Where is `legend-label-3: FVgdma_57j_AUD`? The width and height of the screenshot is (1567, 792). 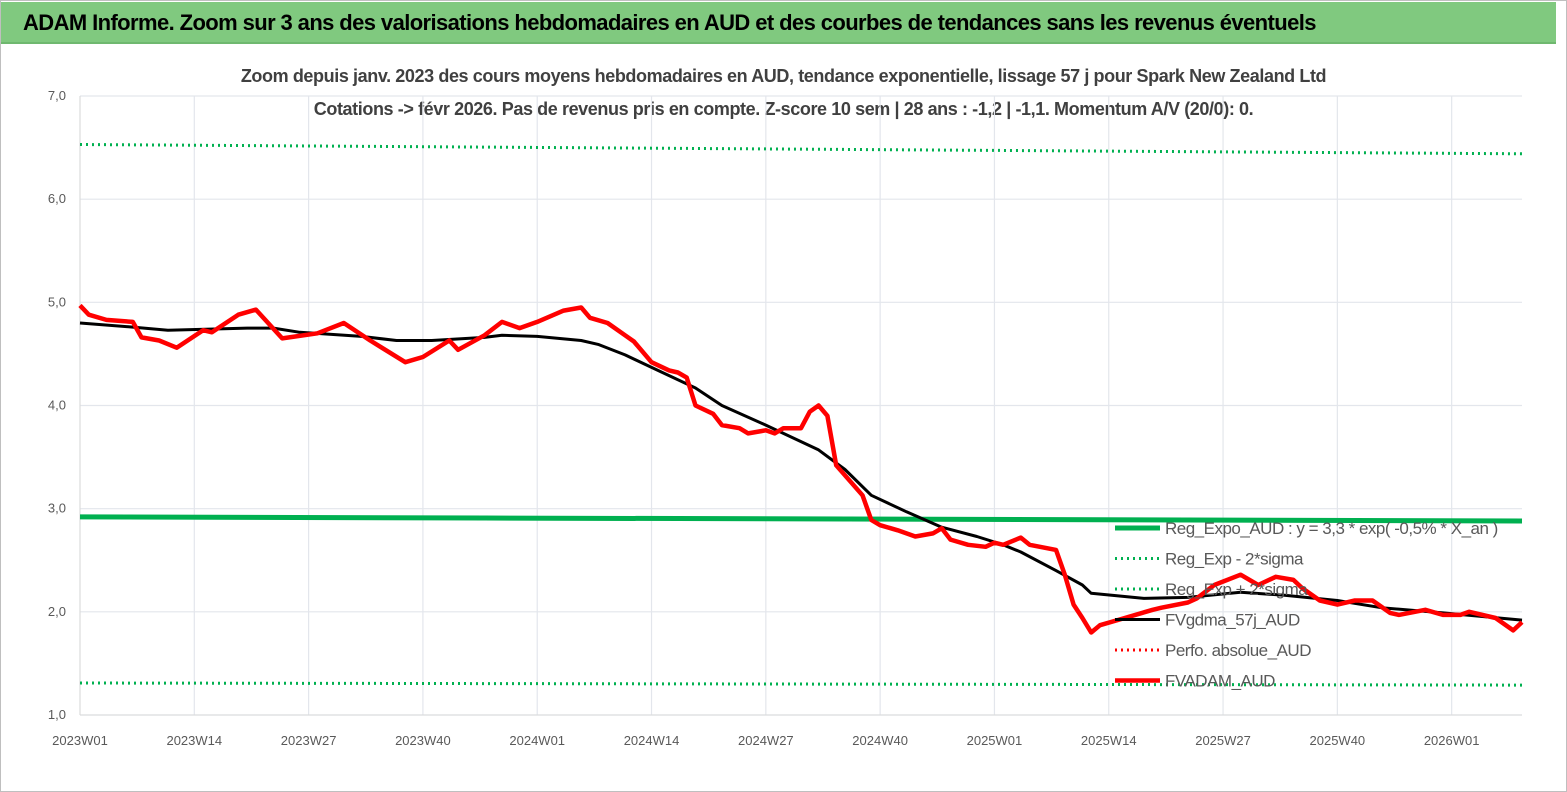
legend-label-3: FVgdma_57j_AUD is located at coordinates (1232, 620).